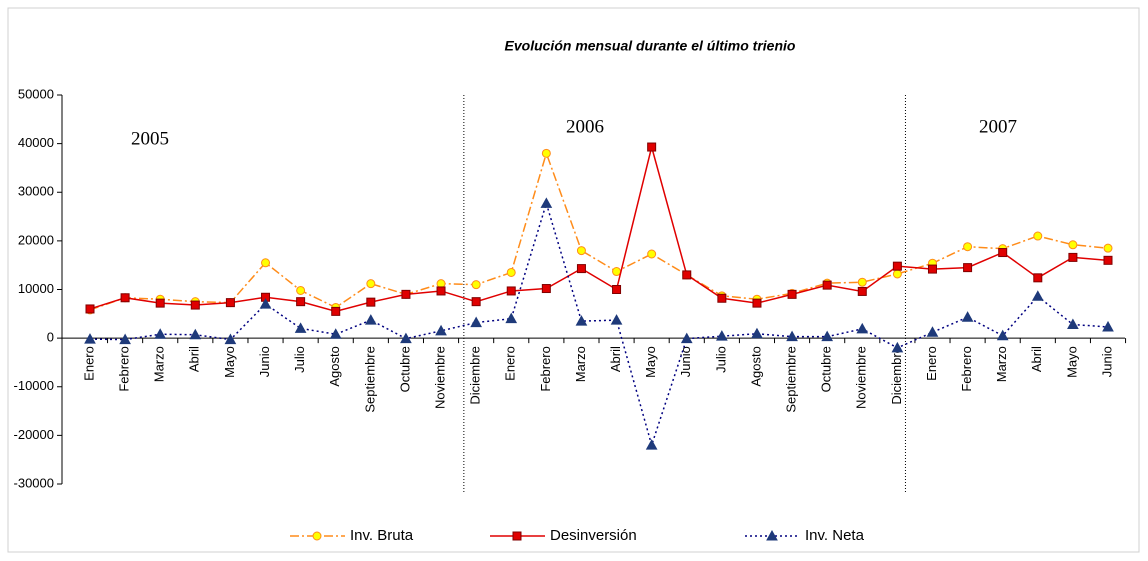 This screenshot has width=1148, height=561. Describe the element at coordinates (998, 126) in the screenshot. I see `year-label: 2007` at that location.